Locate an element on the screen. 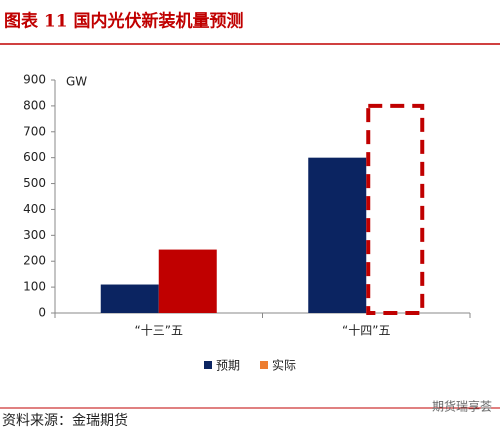 Image resolution: width=500 pixels, height=432 pixels. y-tick-label: 0 is located at coordinates (42, 313).